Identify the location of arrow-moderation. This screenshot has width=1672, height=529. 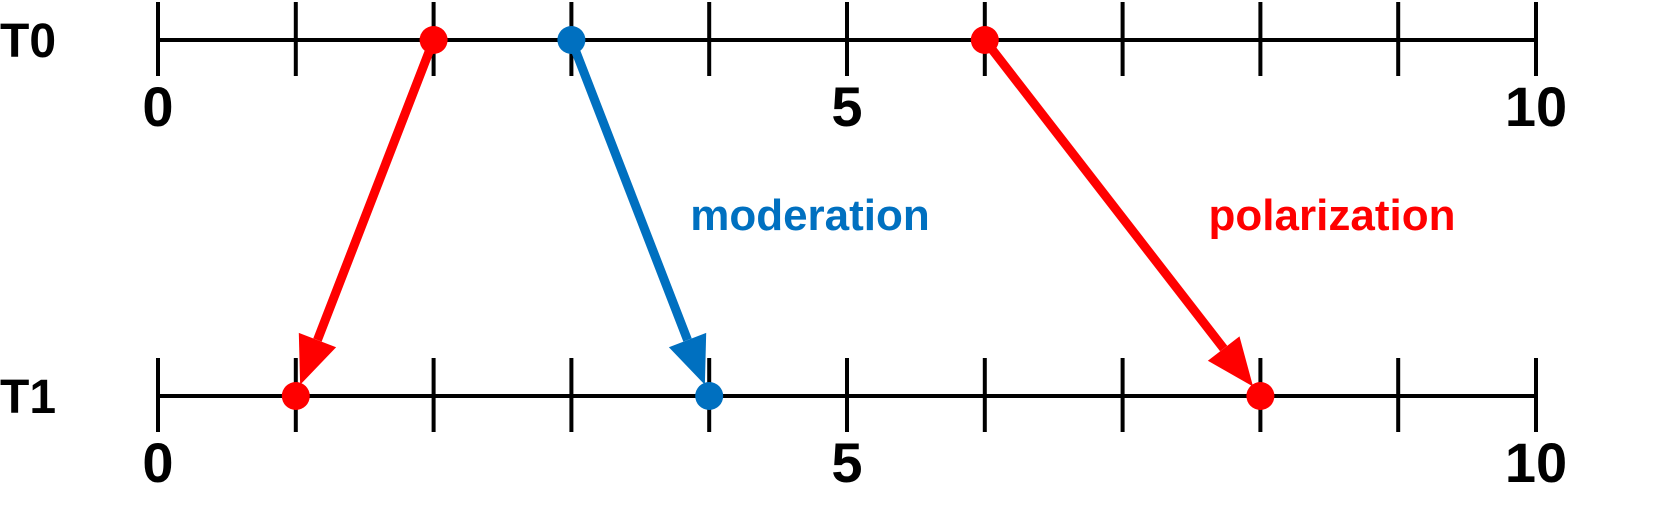
(629, 190).